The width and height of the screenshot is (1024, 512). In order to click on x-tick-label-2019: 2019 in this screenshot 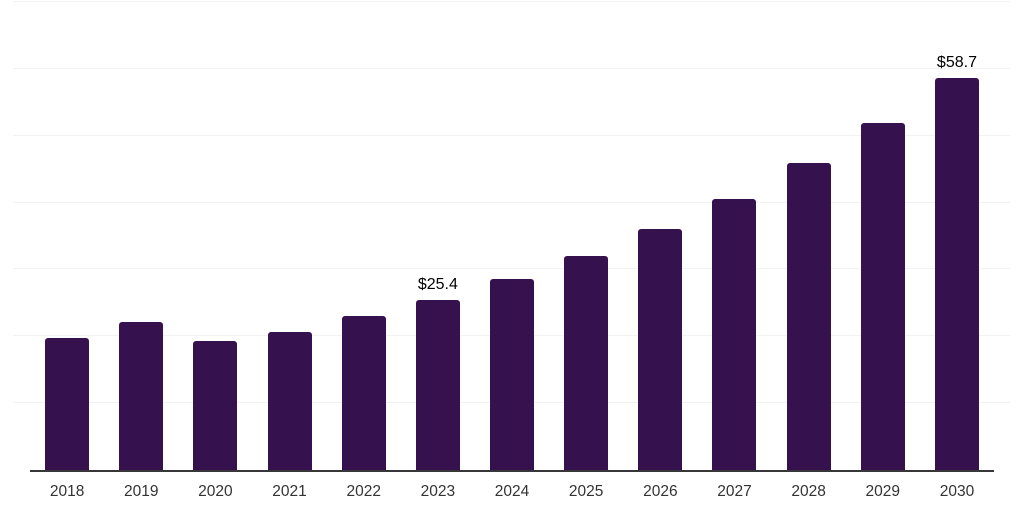, I will do `click(141, 491)`.